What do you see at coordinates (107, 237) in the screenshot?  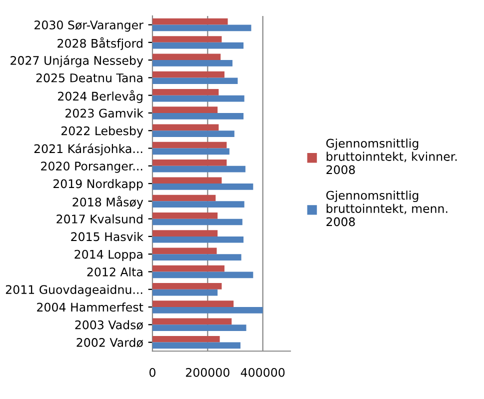 I see `y-tick-label: 2015 Hasvik` at bounding box center [107, 237].